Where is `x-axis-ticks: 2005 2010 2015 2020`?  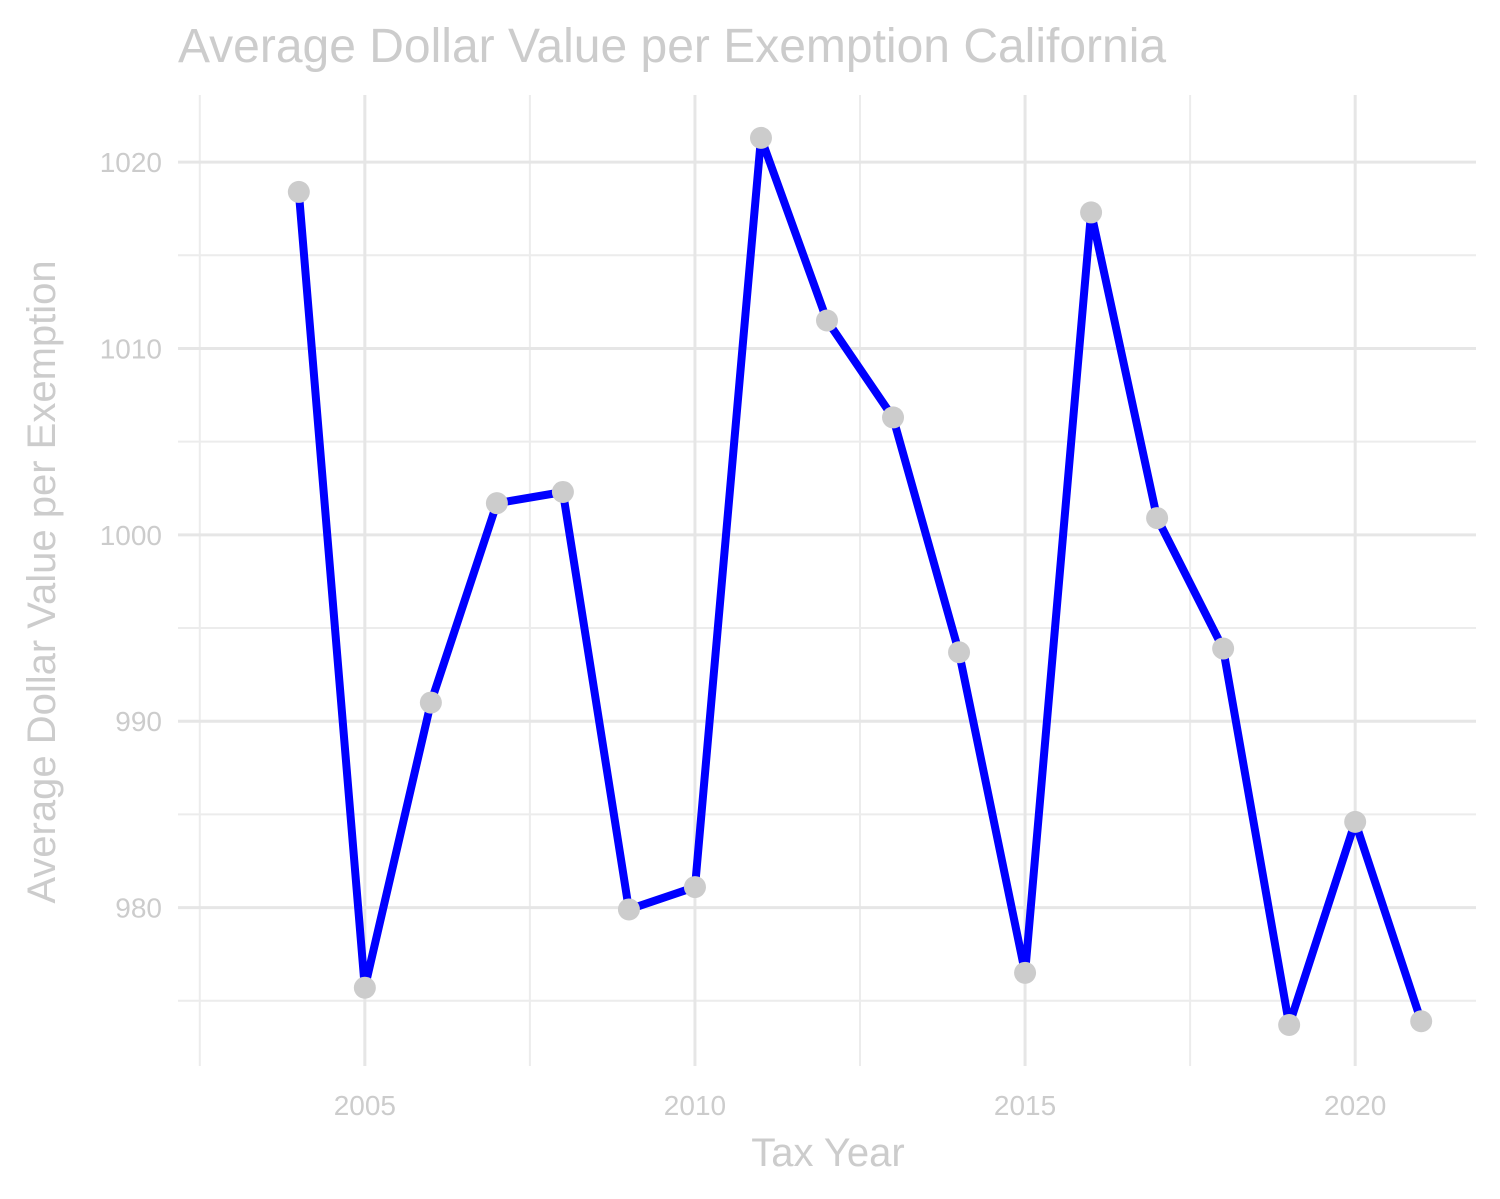
x-axis-ticks: 2005 2010 2015 2020 is located at coordinates (860, 1105).